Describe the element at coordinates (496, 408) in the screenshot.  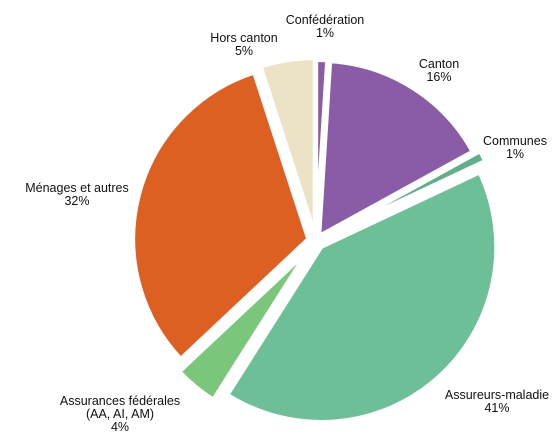
I see `slice-value-label: 41%` at that location.